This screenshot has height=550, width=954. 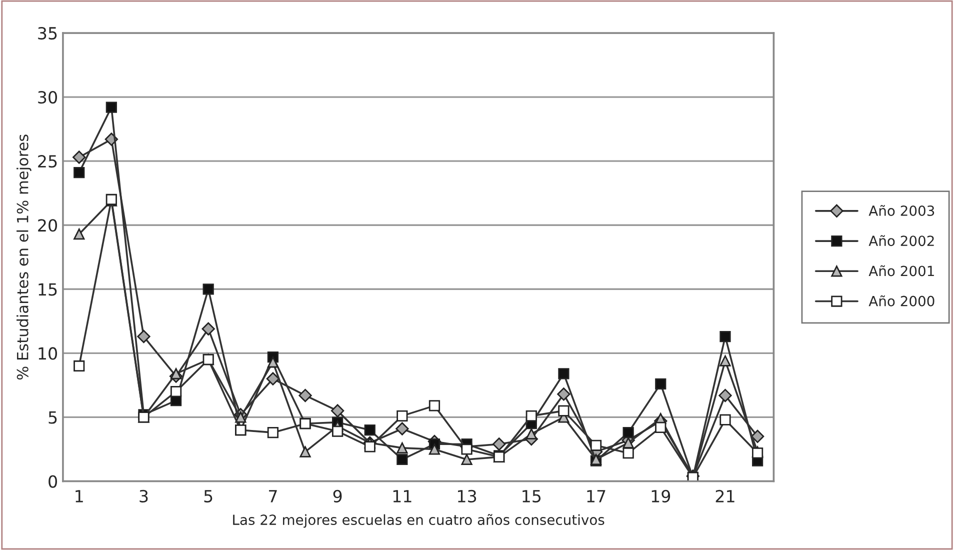 What do you see at coordinates (52, 417) in the screenshot?
I see `y-tick-label: 5` at bounding box center [52, 417].